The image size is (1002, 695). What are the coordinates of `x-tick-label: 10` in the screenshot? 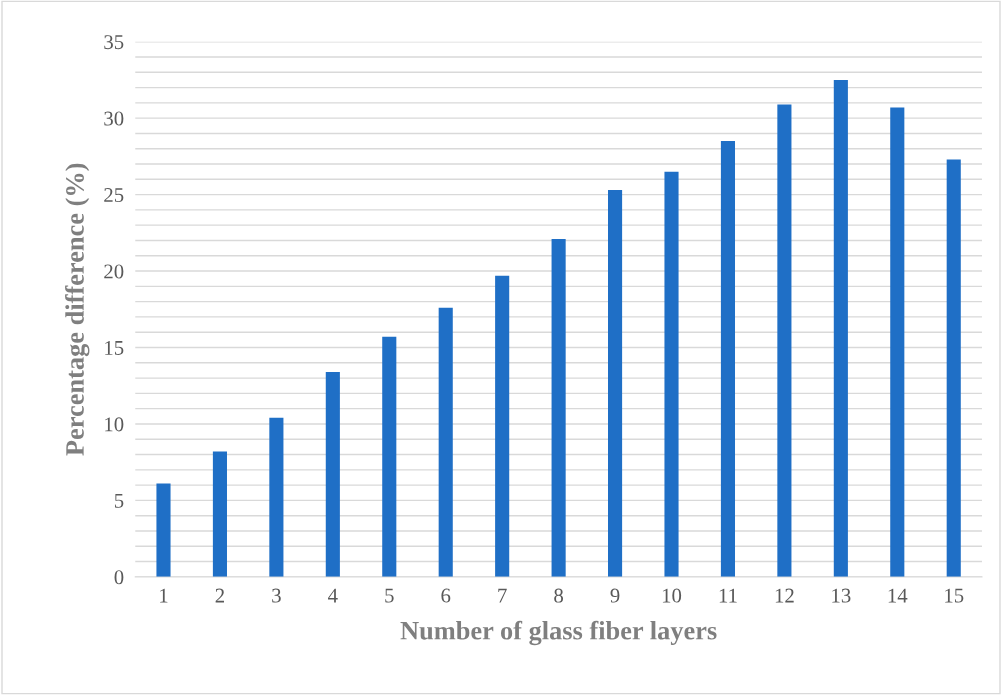 It's located at (672, 595).